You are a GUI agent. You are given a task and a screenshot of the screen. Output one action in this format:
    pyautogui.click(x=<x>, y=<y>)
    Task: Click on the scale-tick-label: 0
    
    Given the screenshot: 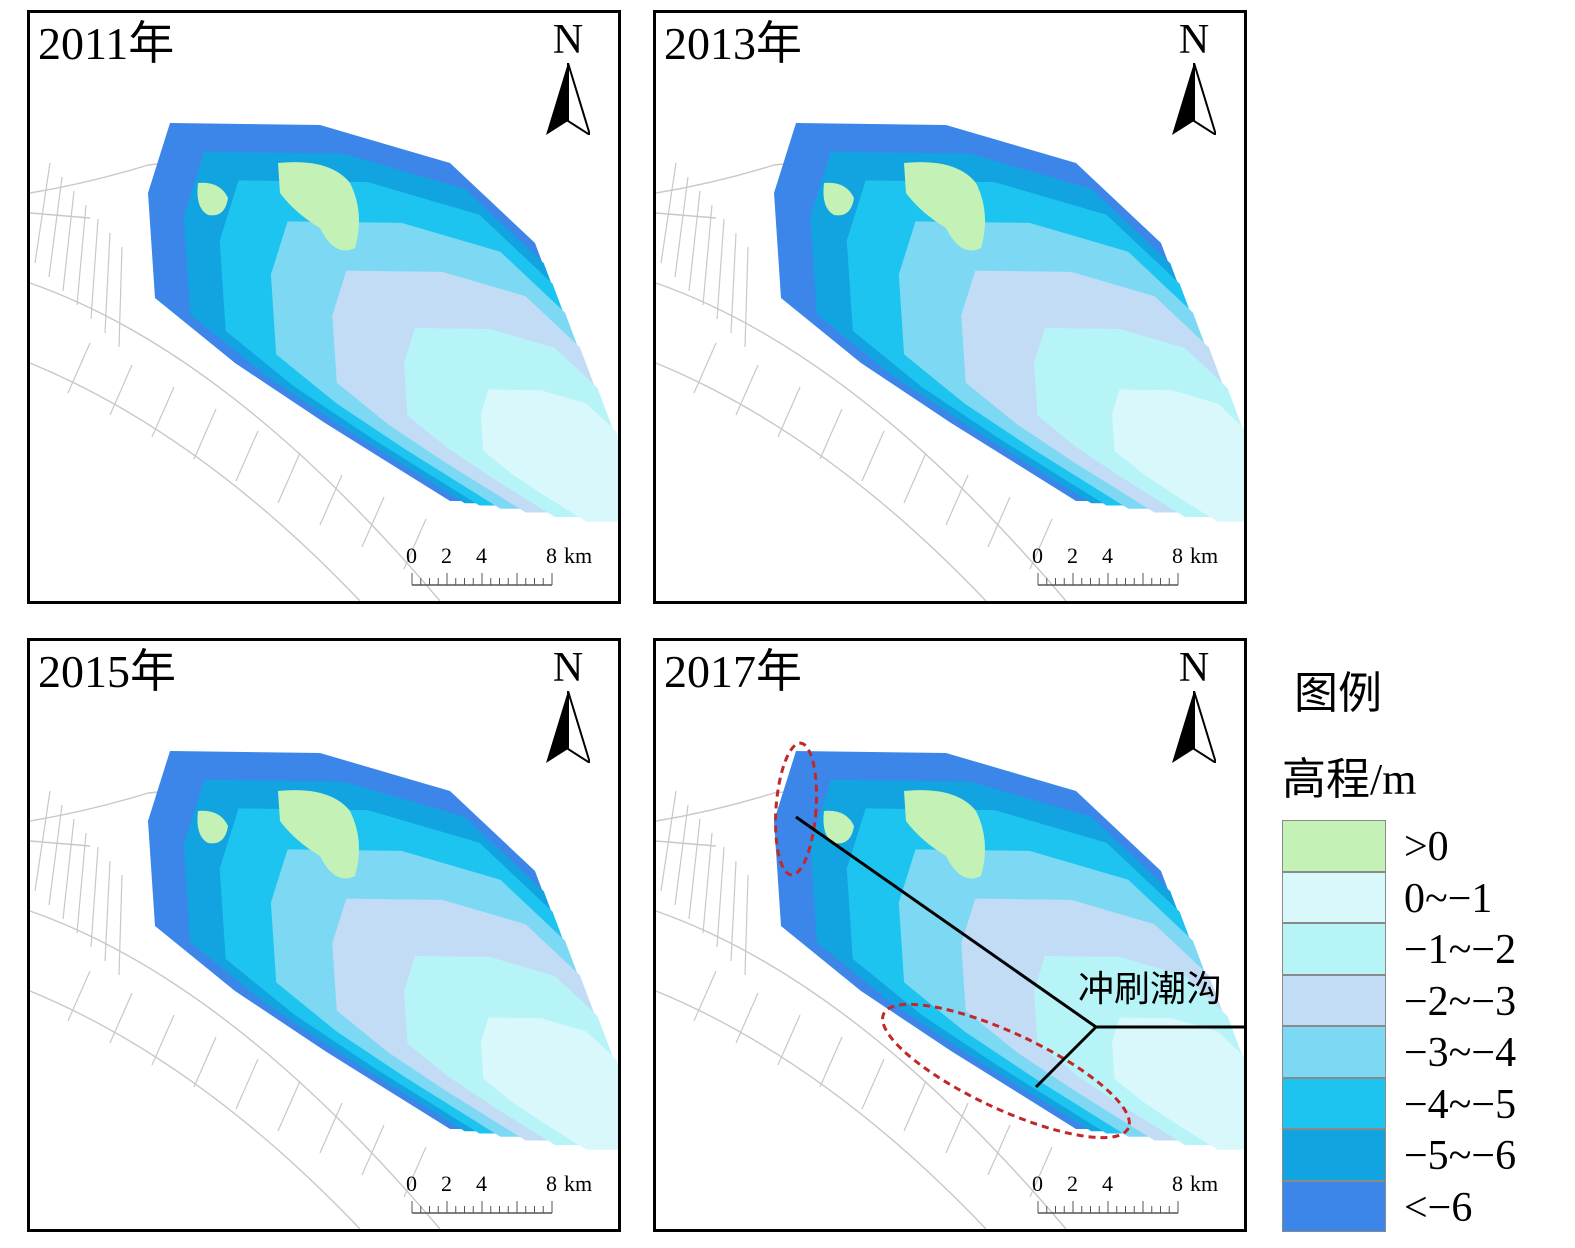 What is the action you would take?
    pyautogui.click(x=1037, y=1183)
    